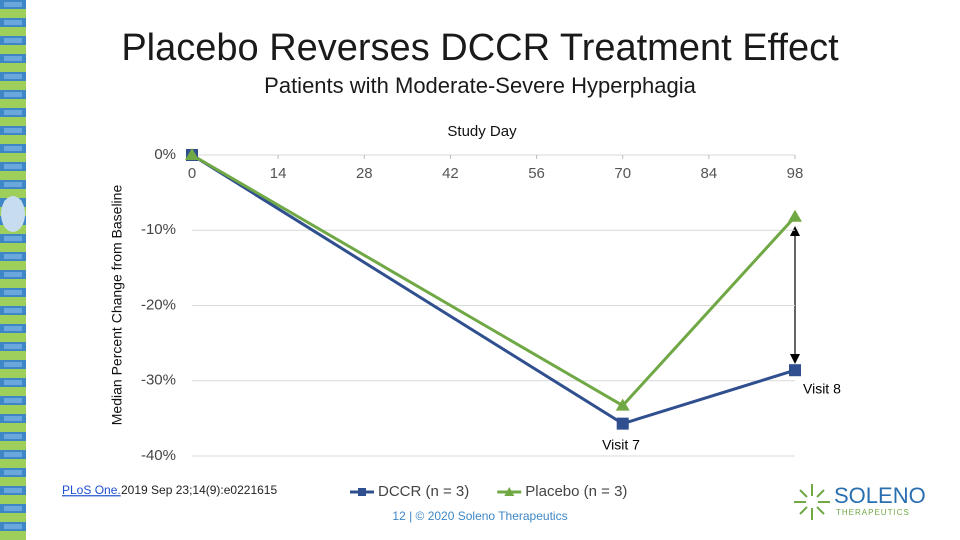  Describe the element at coordinates (822, 389) in the screenshot. I see `annotation: Visit 8` at that location.